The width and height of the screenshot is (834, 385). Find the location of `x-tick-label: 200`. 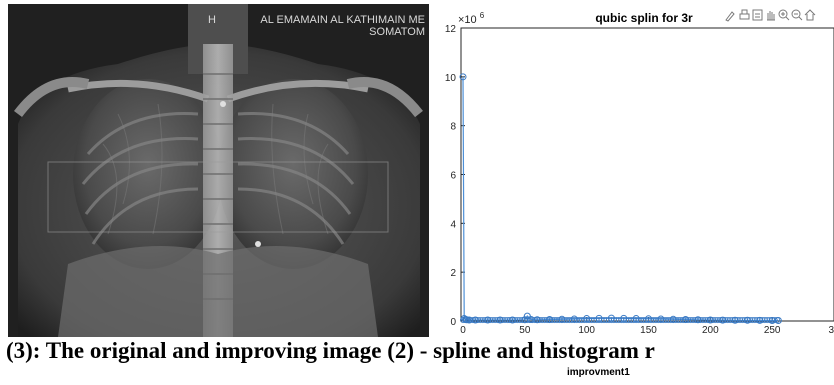

x-tick-label: 200 is located at coordinates (710, 330).